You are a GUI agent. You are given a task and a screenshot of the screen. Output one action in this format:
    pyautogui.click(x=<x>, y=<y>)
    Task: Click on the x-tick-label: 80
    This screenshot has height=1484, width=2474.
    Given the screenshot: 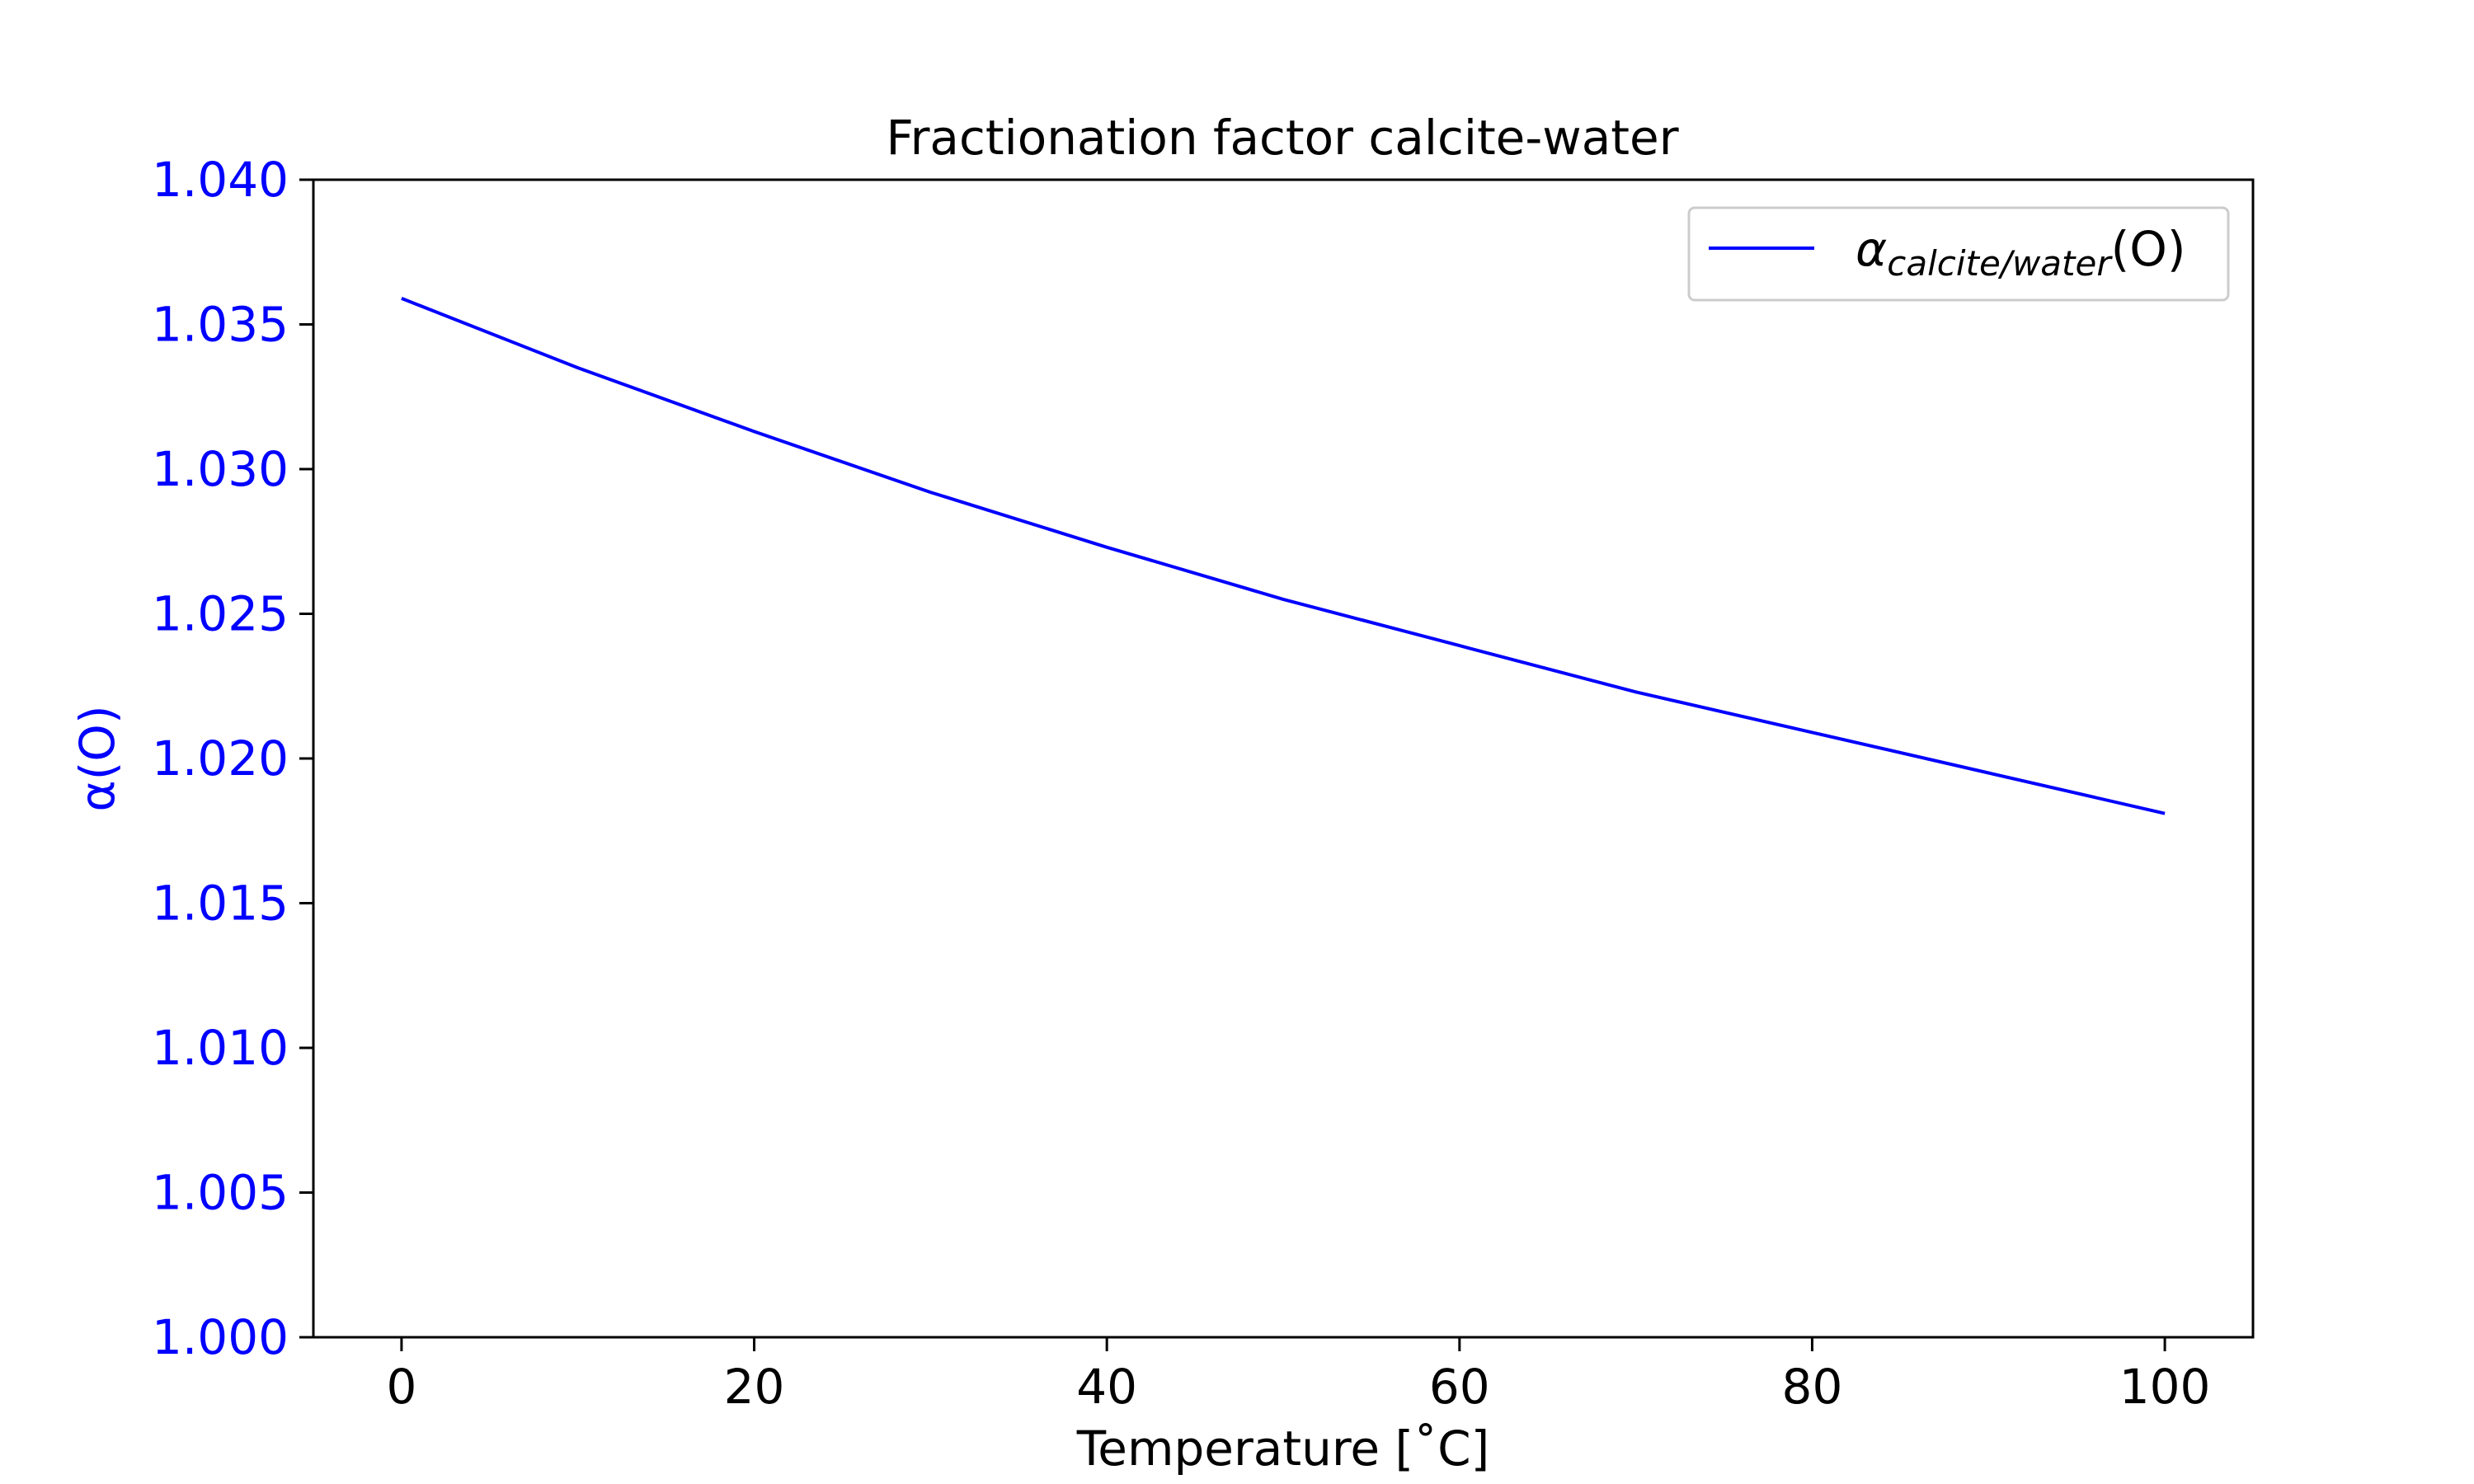 What is the action you would take?
    pyautogui.click(x=1812, y=1387)
    